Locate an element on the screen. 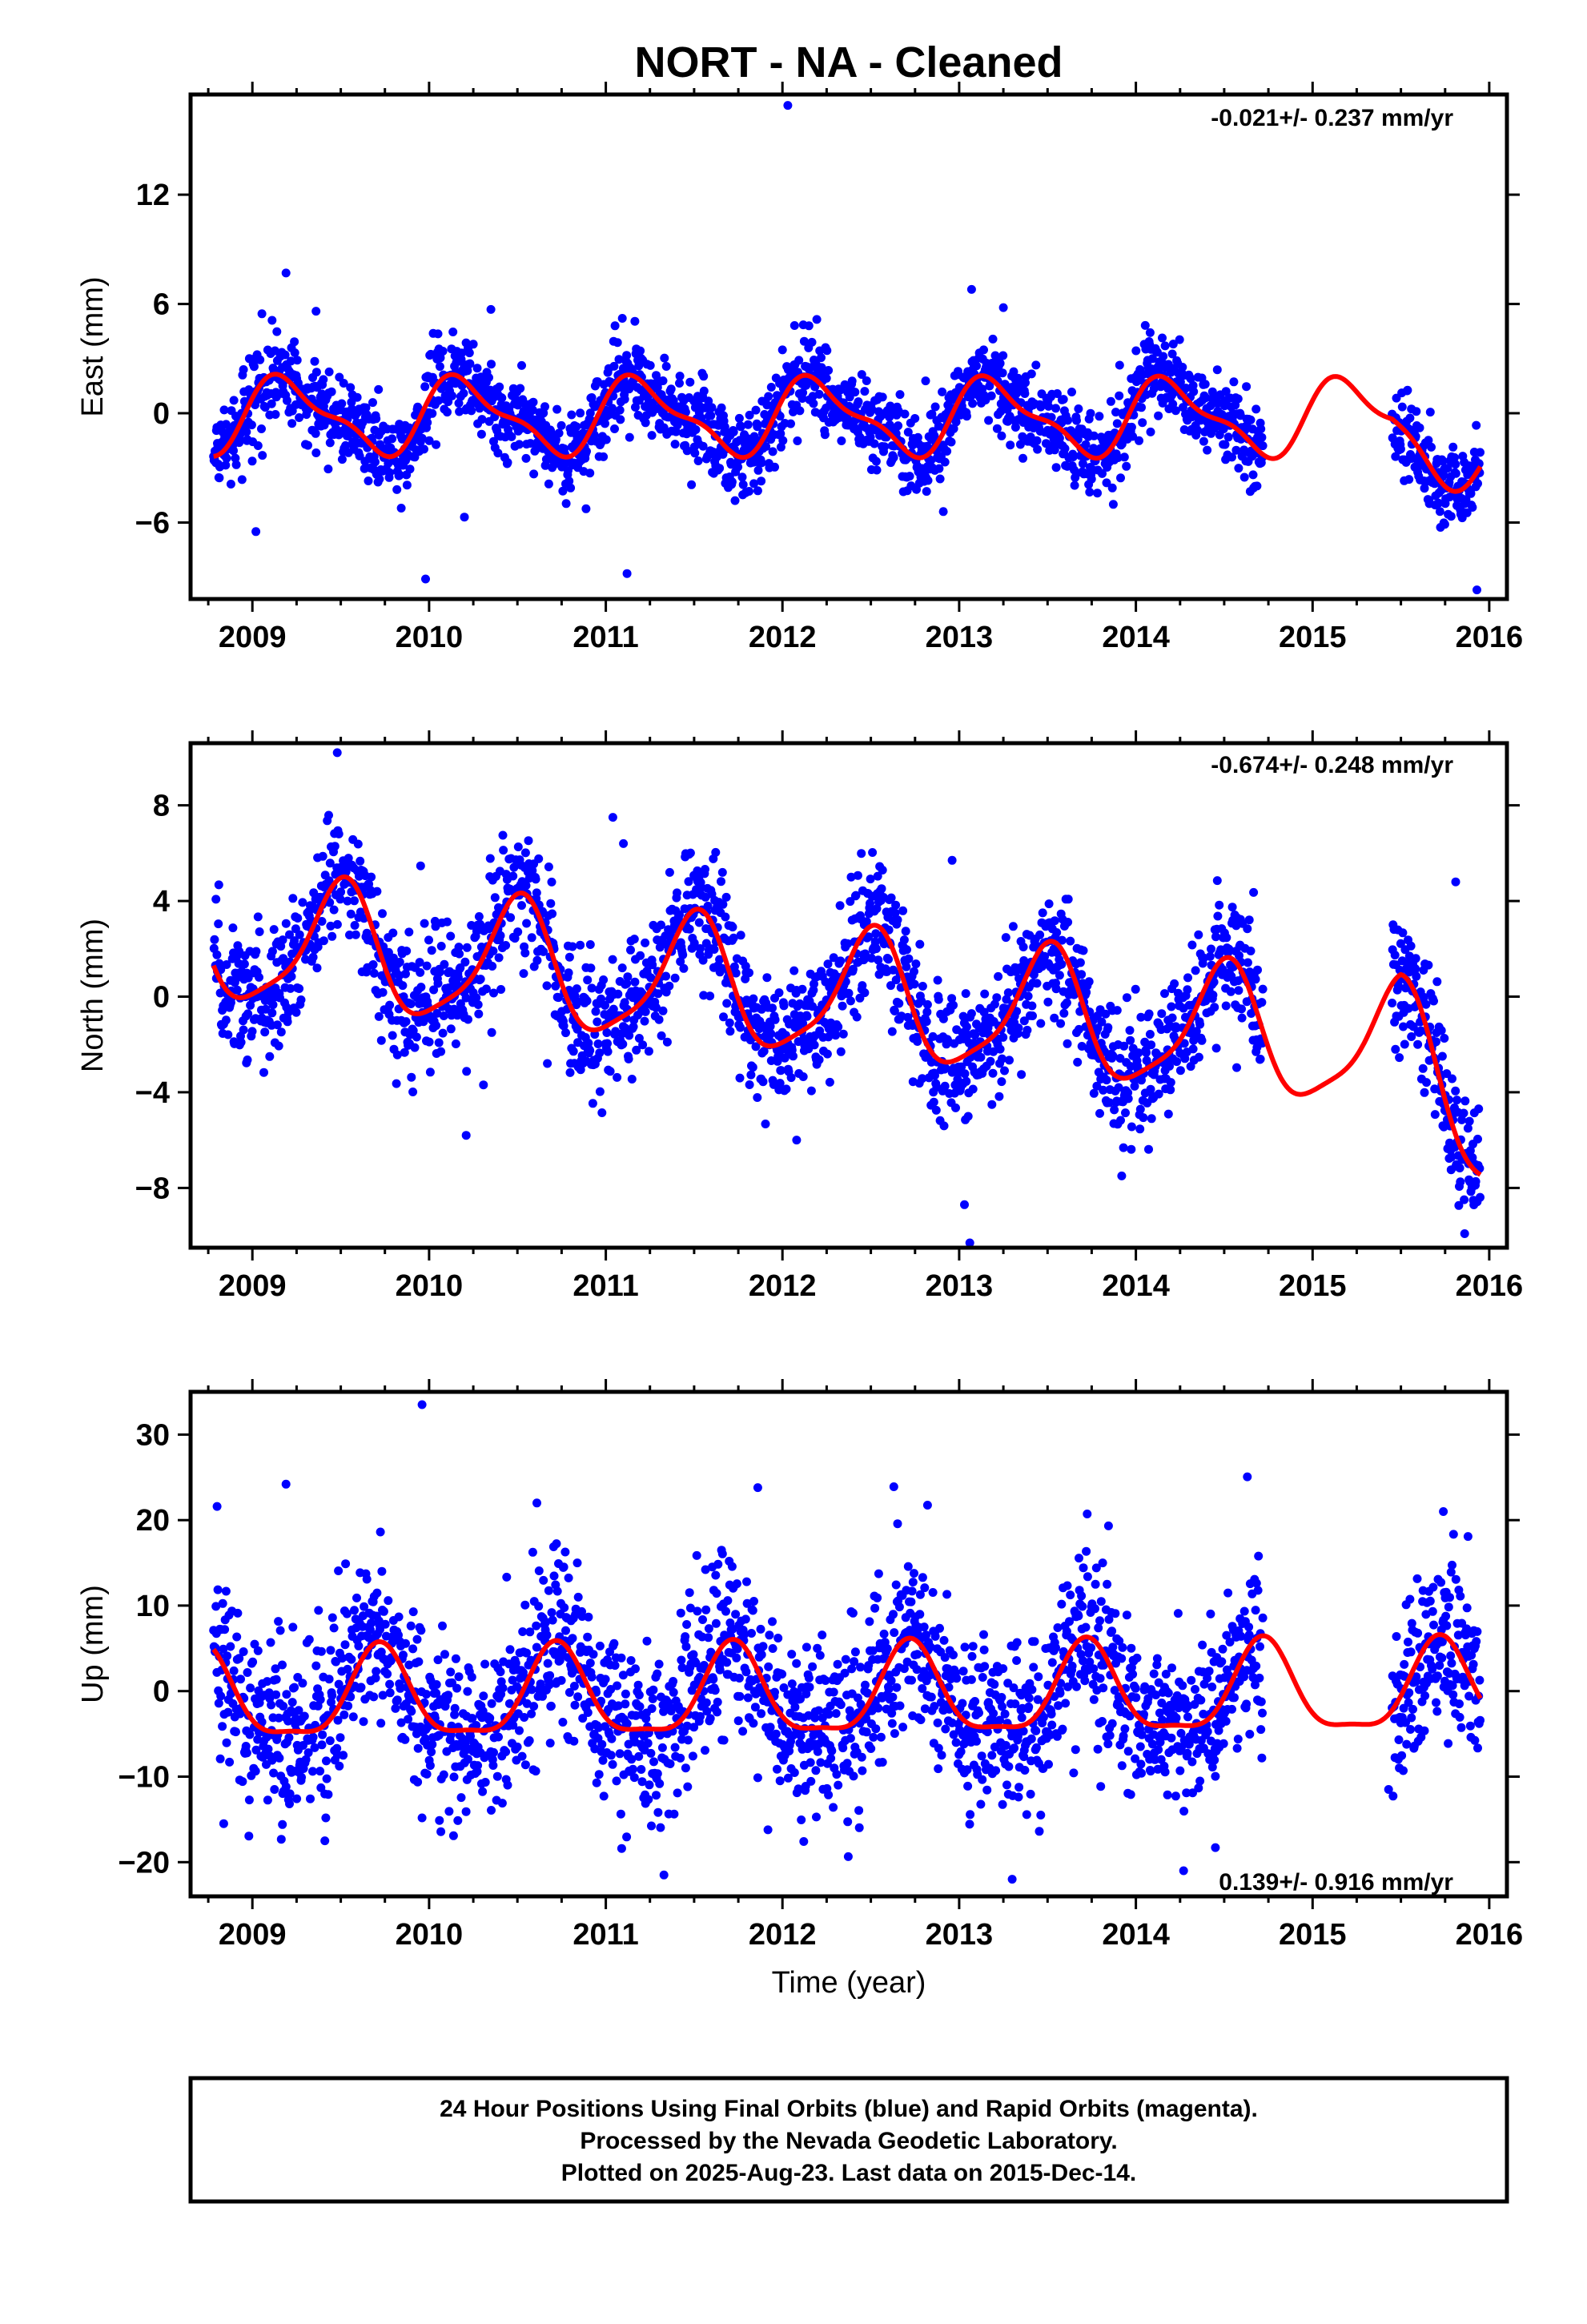 This screenshot has height=2324, width=1587. north-x-tick-label: 2015 is located at coordinates (1313, 1286).